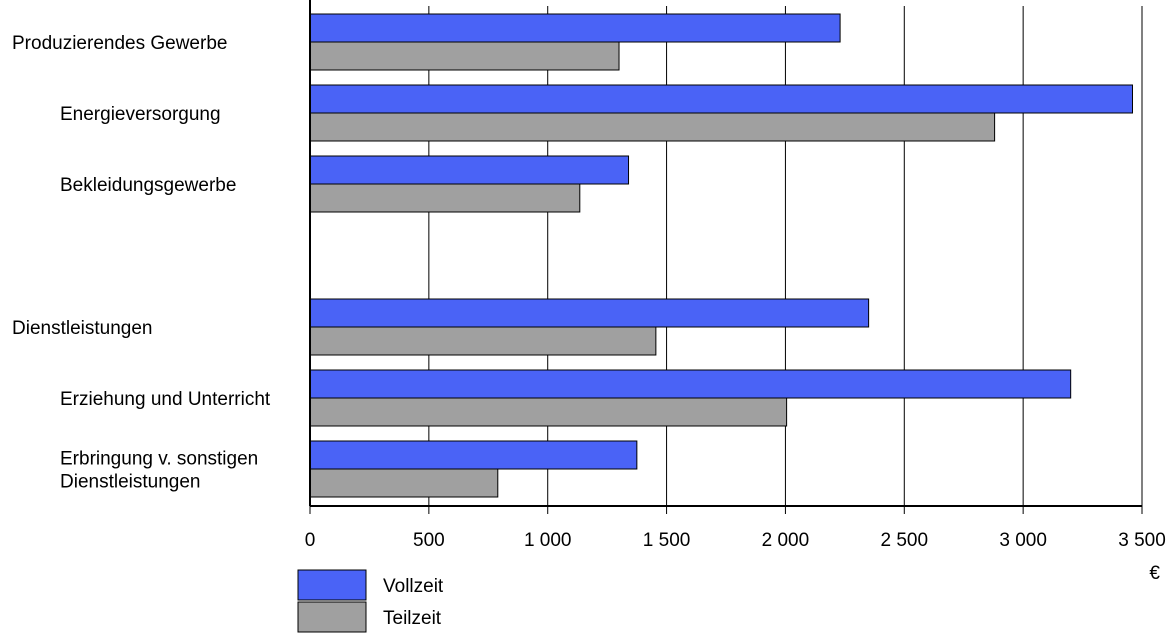 This screenshot has width=1173, height=634. What do you see at coordinates (332, 617) in the screenshot?
I see `legend-swatch-teilzeit` at bounding box center [332, 617].